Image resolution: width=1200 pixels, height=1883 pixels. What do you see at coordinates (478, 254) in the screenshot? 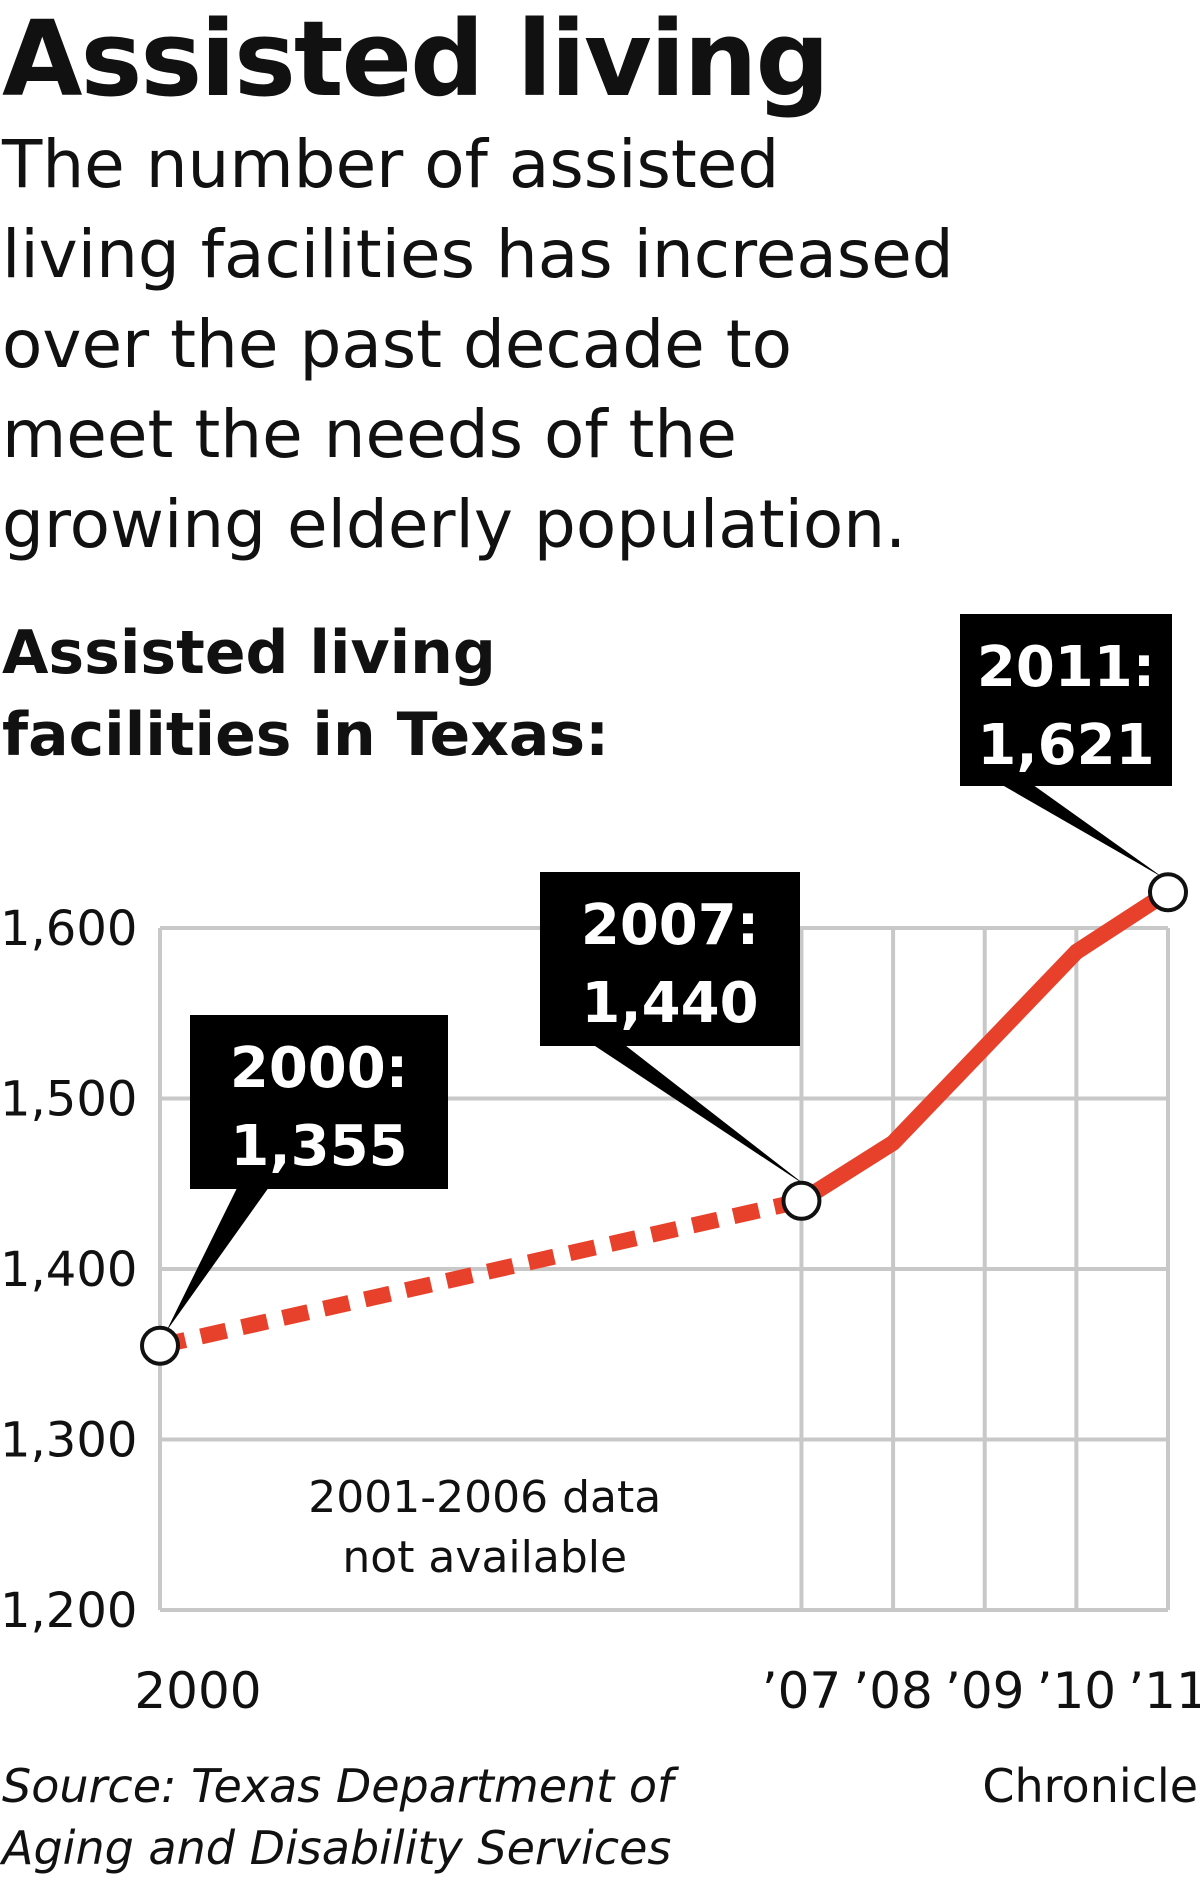
I see `deck-line: living facilities has increased` at bounding box center [478, 254].